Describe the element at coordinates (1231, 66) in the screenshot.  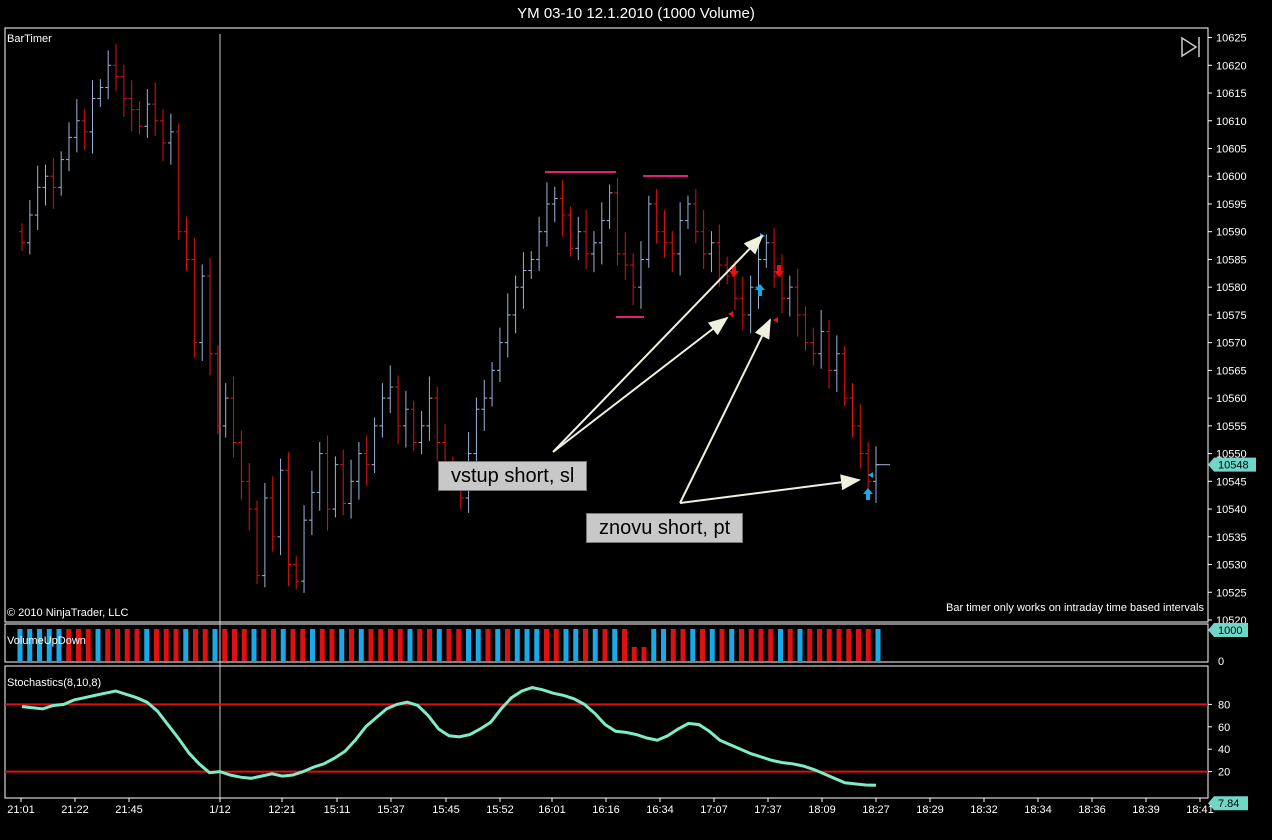
I see `price-tick-label: 10620` at that location.